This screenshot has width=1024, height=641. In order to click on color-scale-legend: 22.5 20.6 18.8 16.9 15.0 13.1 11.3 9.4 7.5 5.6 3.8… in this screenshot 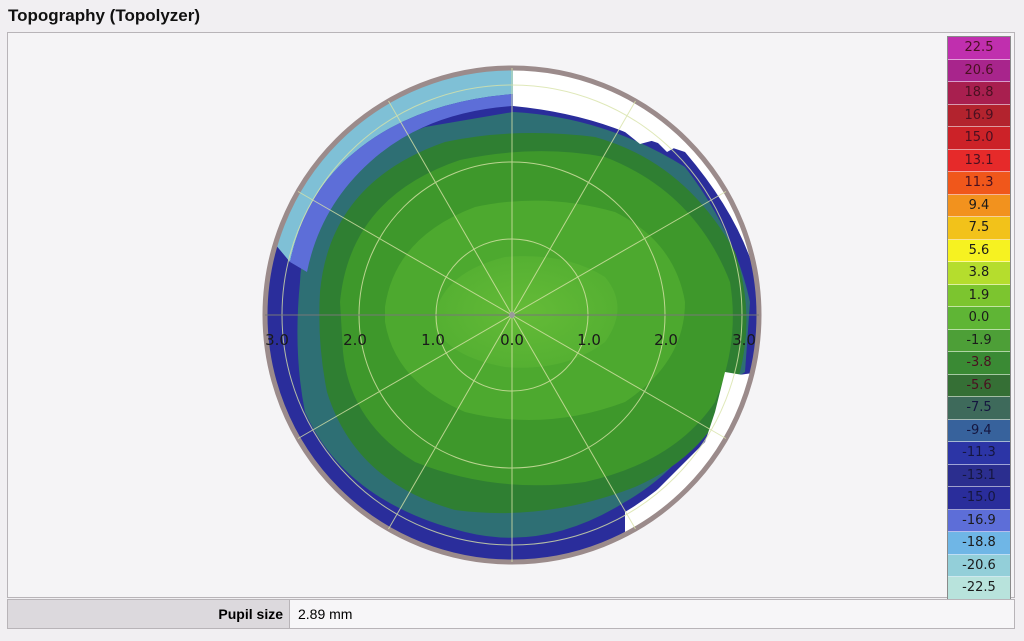, I will do `click(979, 318)`.